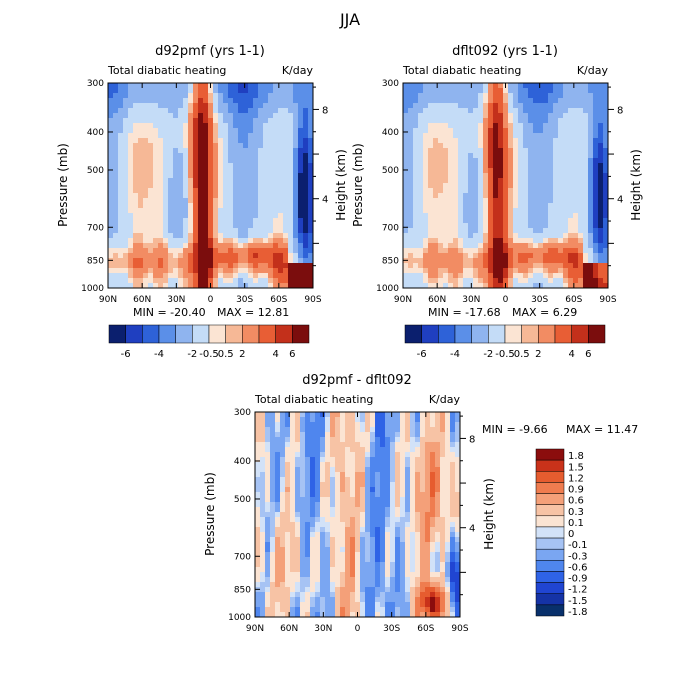 This screenshot has height=700, width=700. What do you see at coordinates (620, 110) in the screenshot?
I see `height-tick-label: 8` at bounding box center [620, 110].